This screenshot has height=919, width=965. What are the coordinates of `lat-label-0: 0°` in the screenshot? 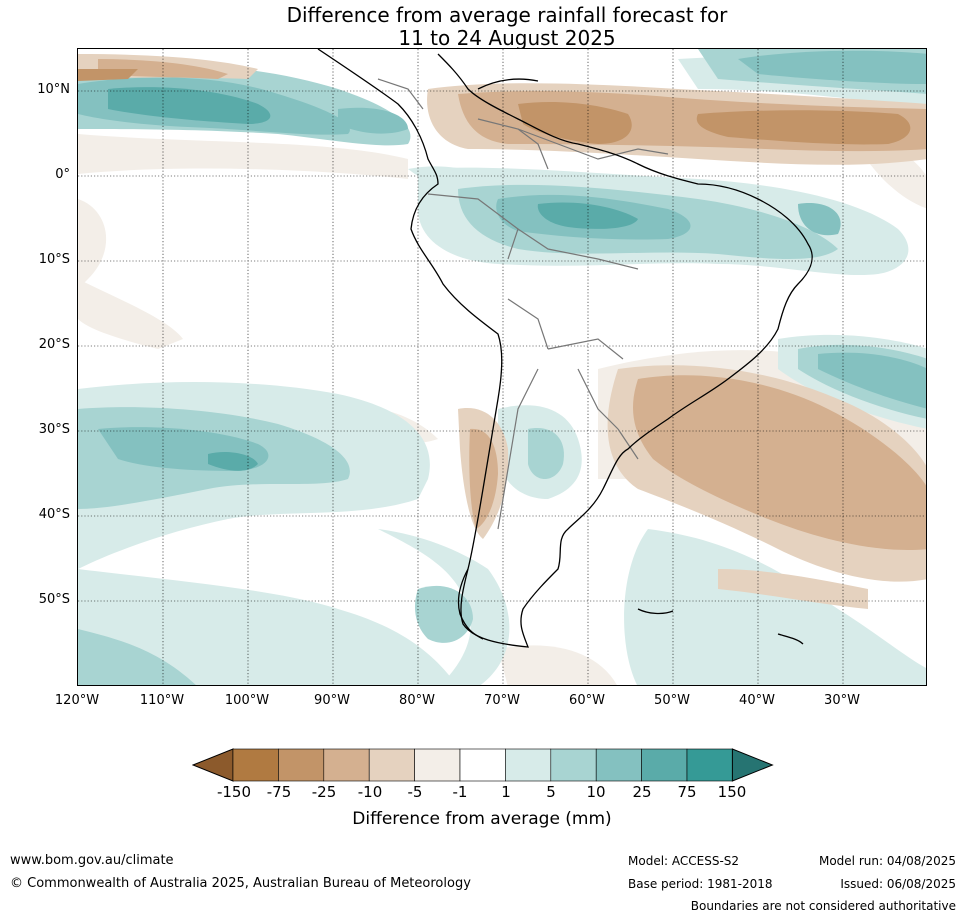 It's located at (62, 174).